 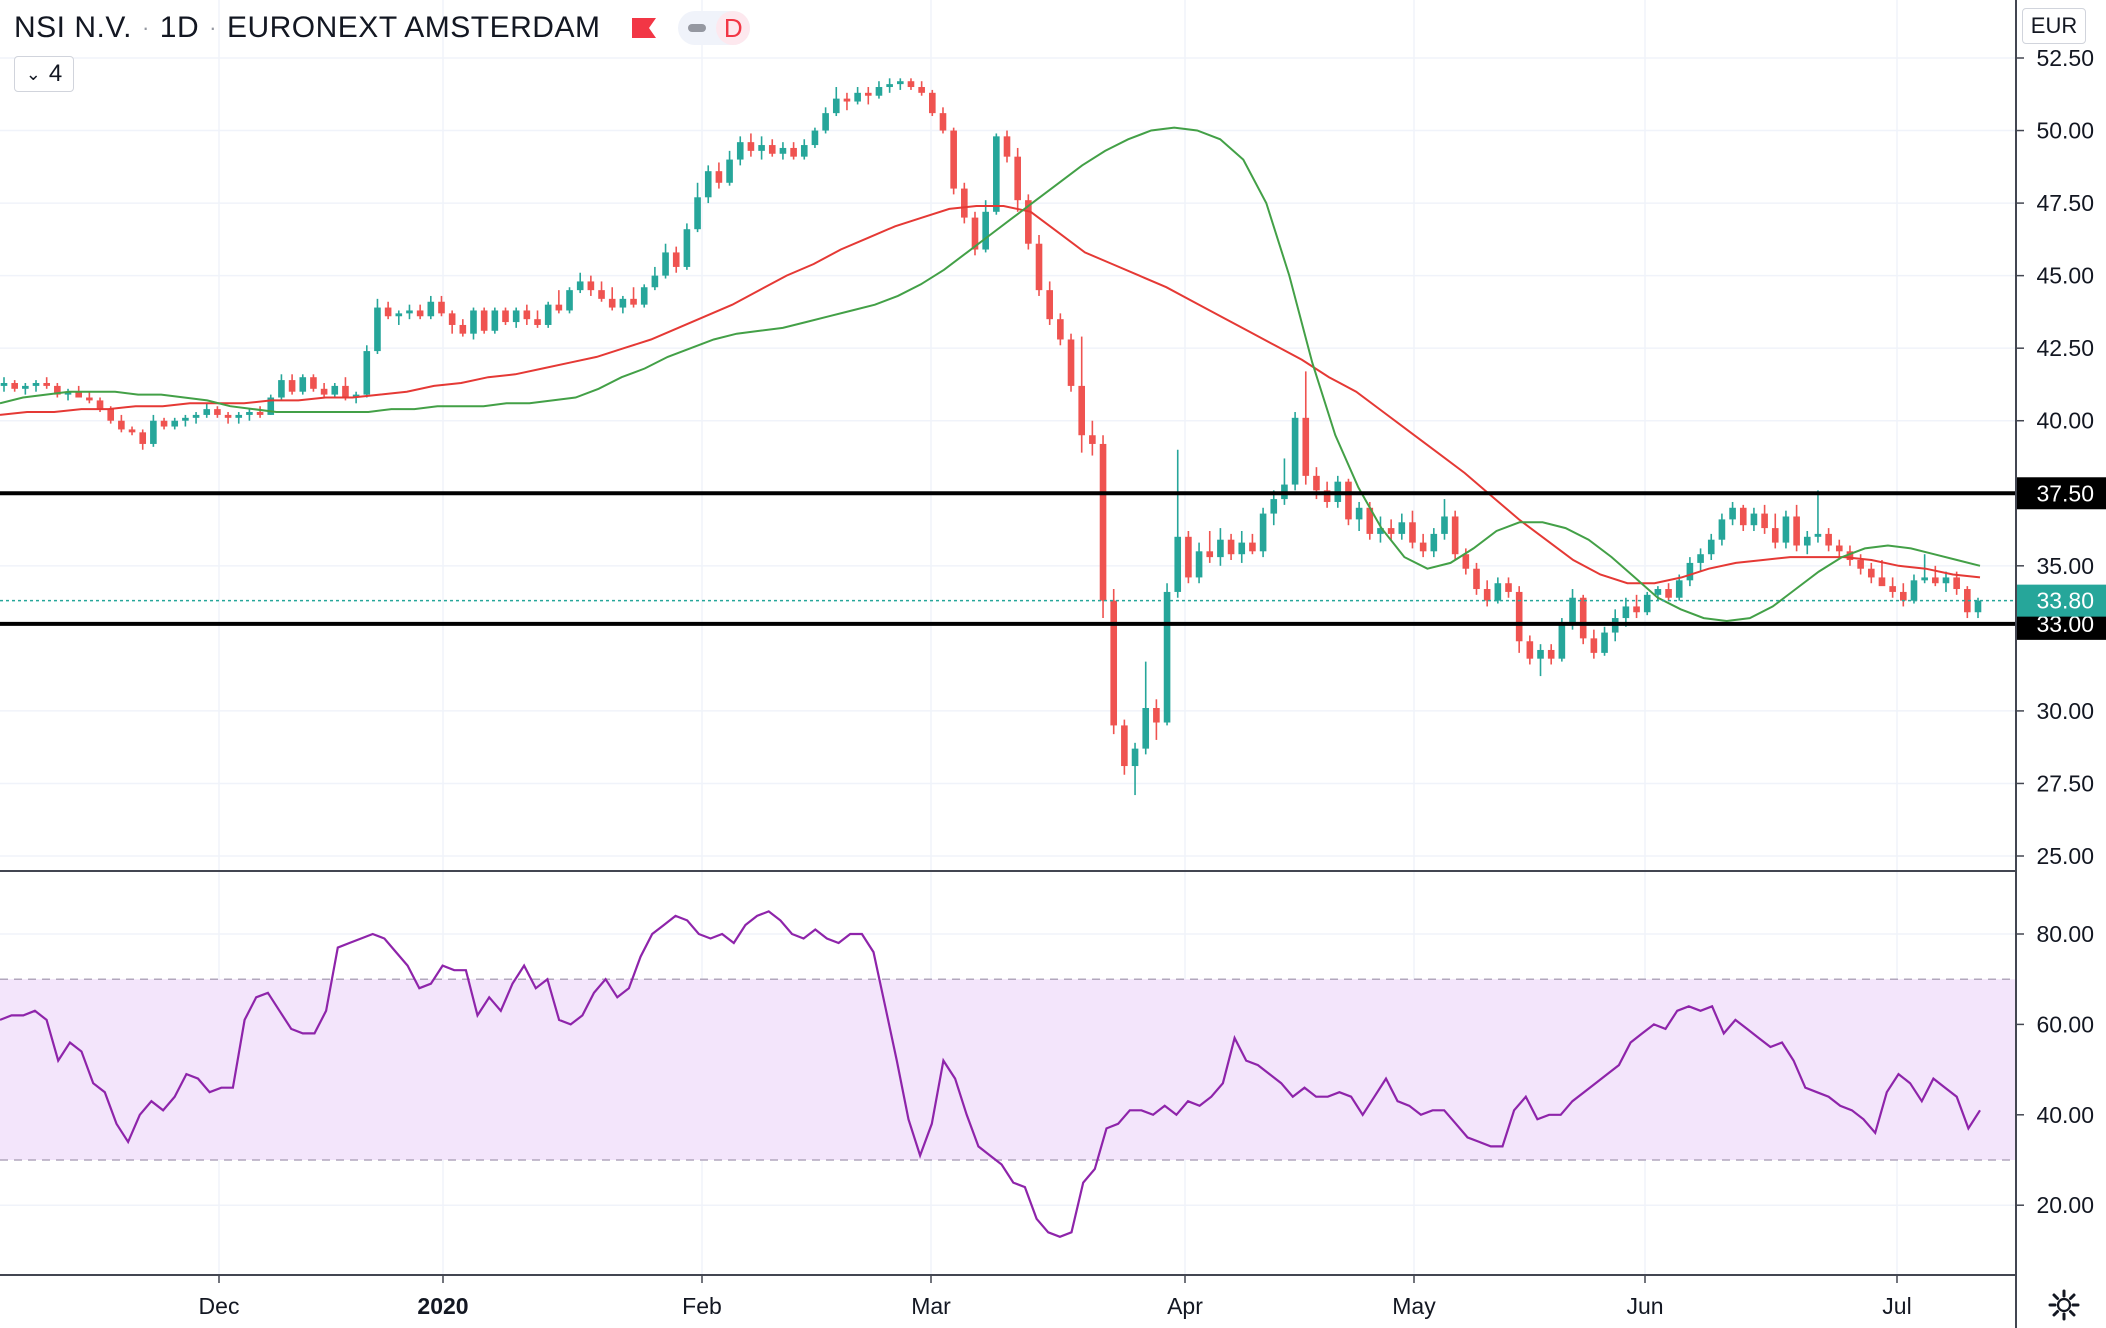 What do you see at coordinates (413, 27) in the screenshot?
I see `exchange-label: EURONEXT AMSTERDAM` at bounding box center [413, 27].